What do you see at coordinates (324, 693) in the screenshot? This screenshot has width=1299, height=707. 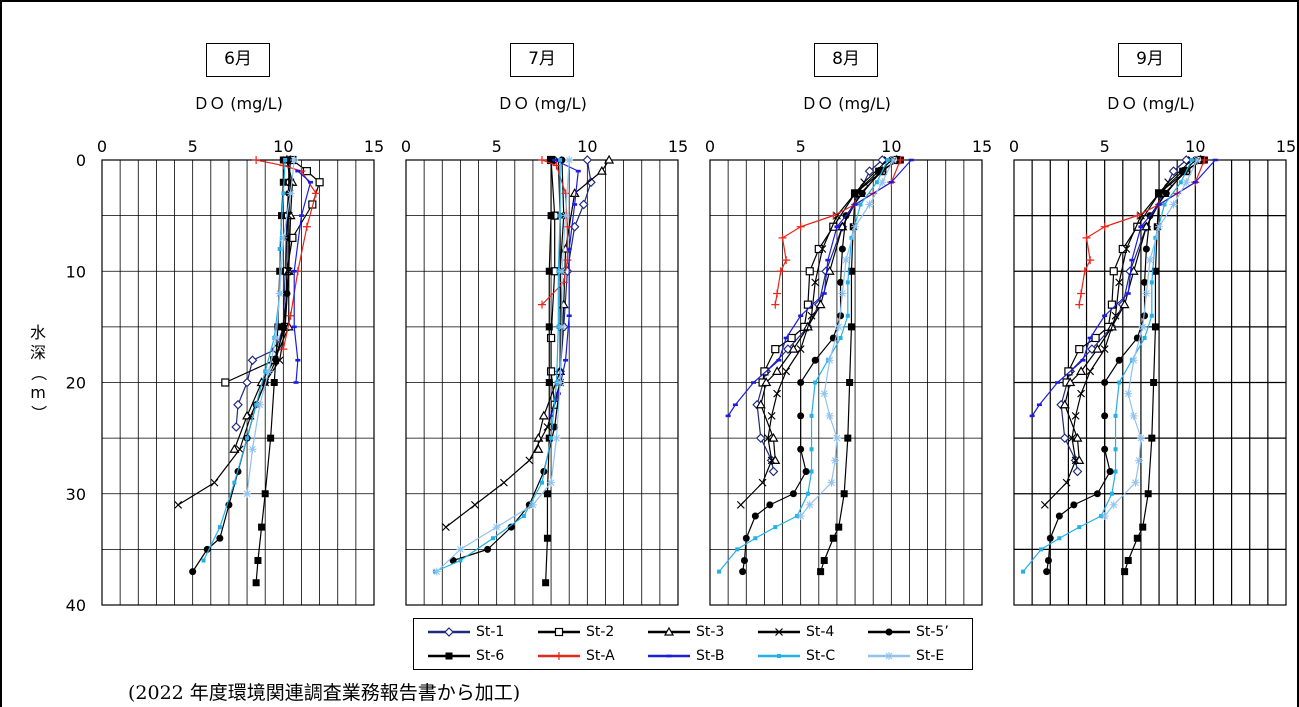 I see `source-note: (2022 年度環境関連調査業務報告書から加工)` at bounding box center [324, 693].